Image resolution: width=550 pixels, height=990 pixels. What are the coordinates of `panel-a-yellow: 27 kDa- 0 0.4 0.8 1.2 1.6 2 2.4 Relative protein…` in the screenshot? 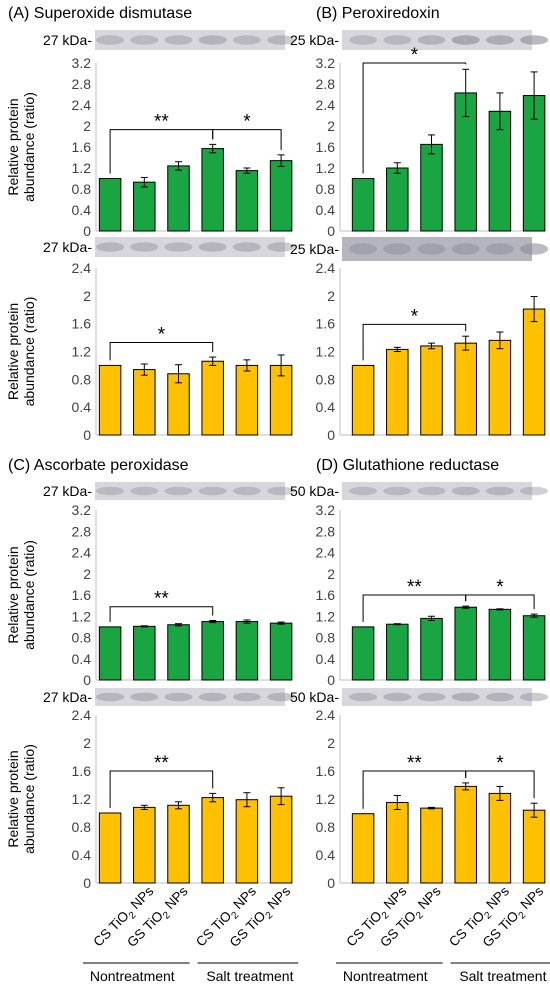 It's located at (150, 340).